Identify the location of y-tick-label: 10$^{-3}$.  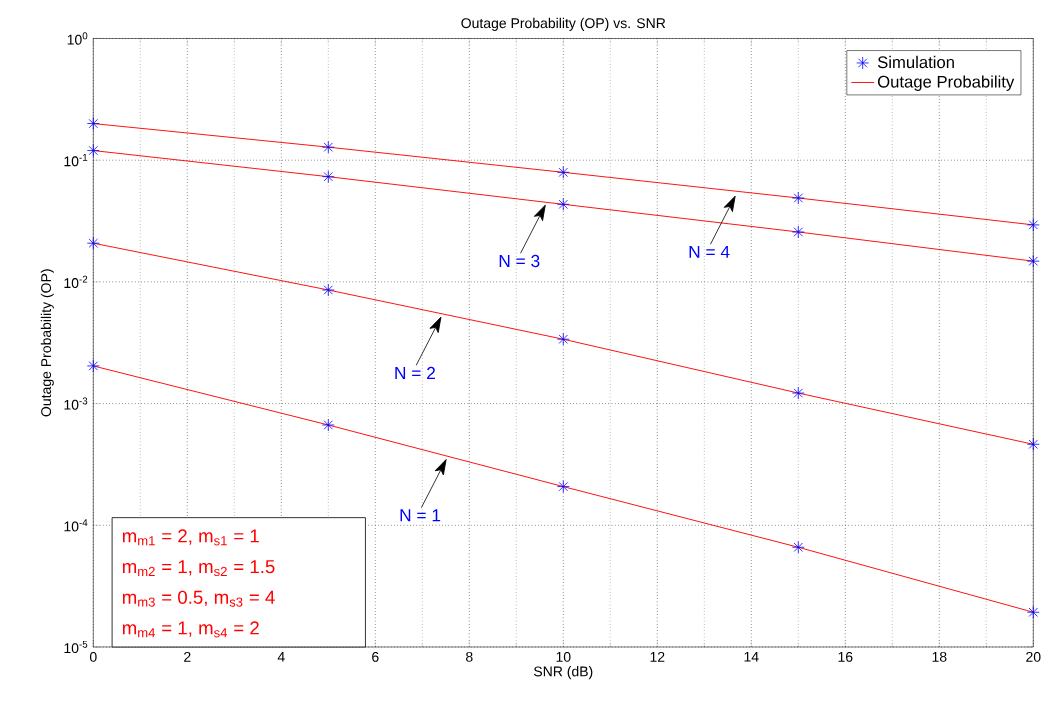
(76, 403).